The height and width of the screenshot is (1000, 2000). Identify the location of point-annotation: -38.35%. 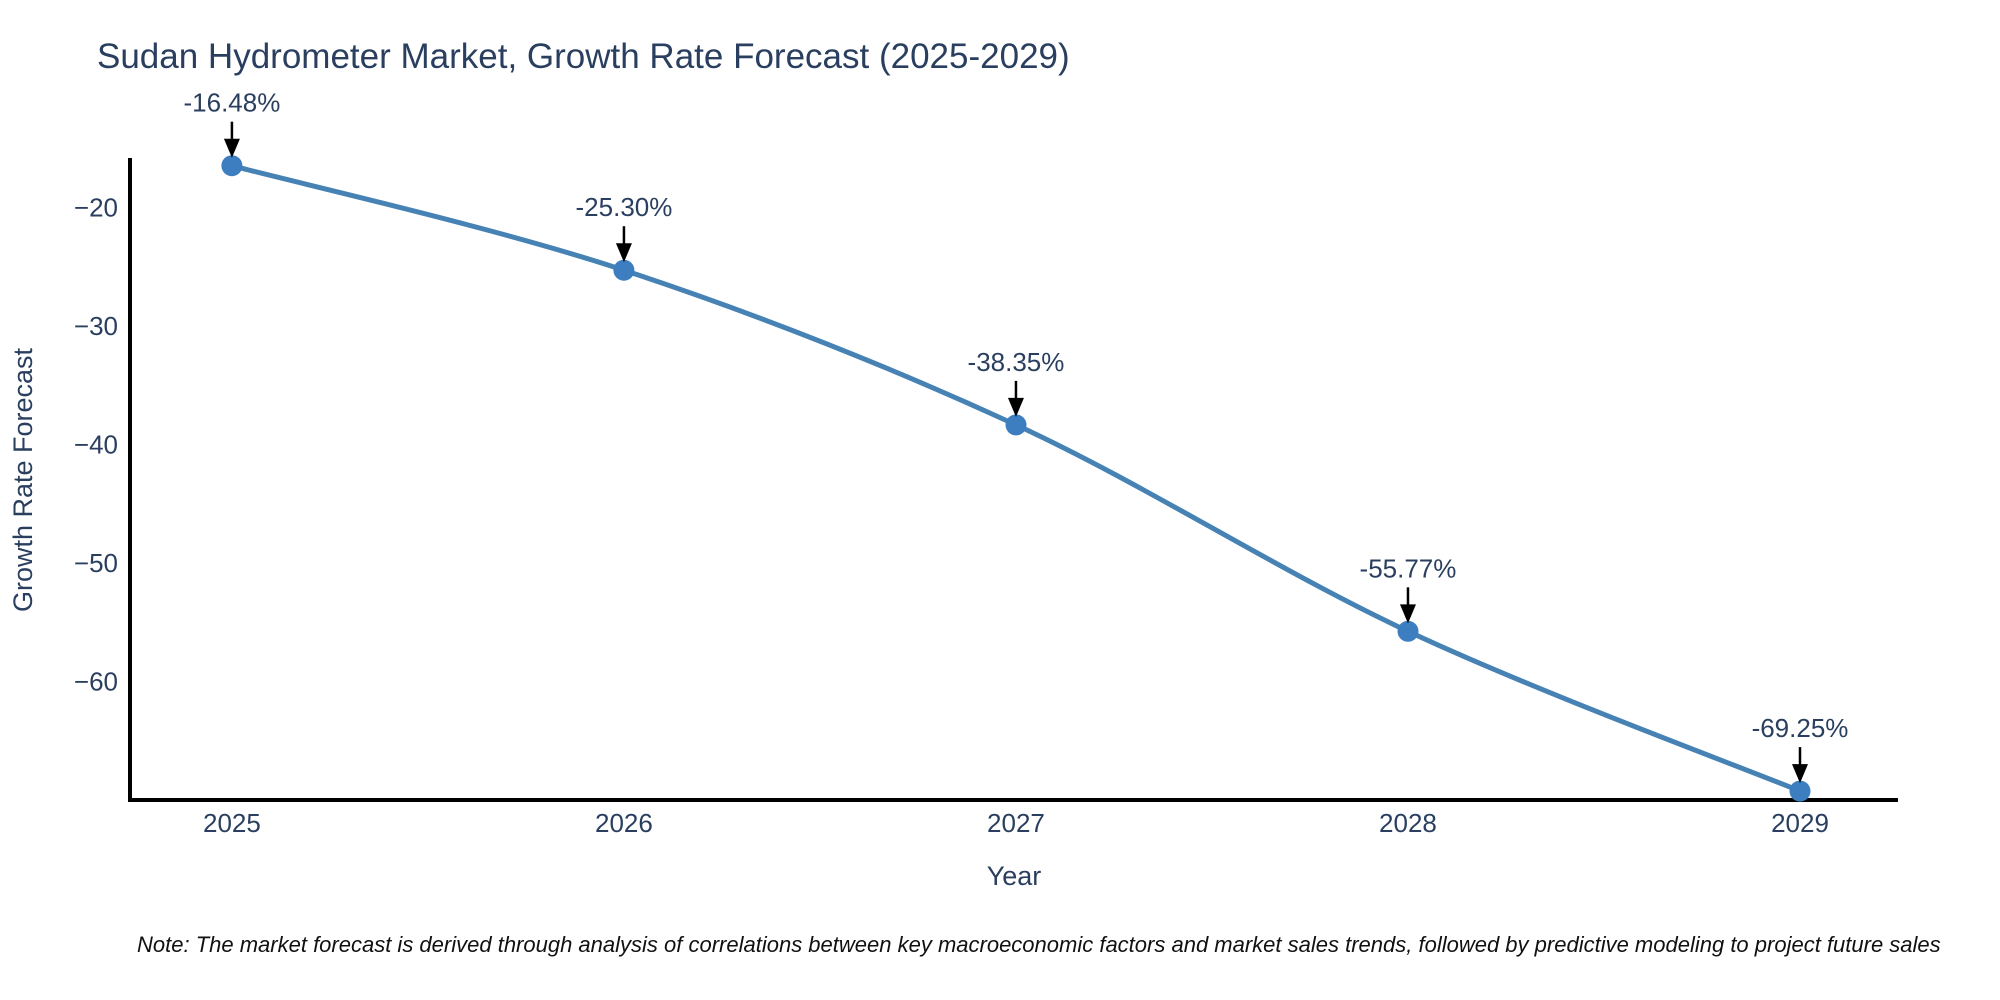
(1016, 382).